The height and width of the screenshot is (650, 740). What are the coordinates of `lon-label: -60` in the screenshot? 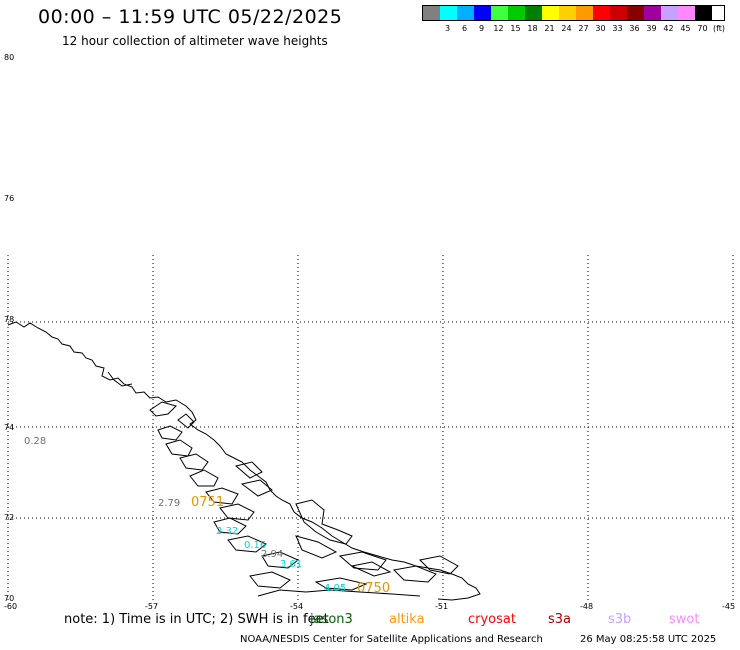 It's located at (10, 606).